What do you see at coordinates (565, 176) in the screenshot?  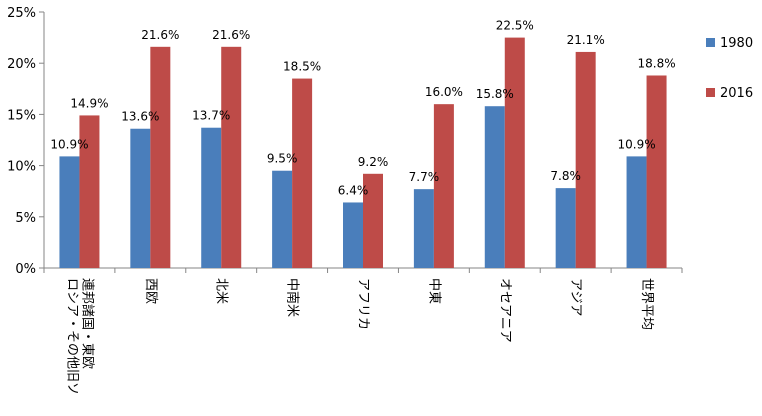 I see `data-label-1980-7: 7.8%` at bounding box center [565, 176].